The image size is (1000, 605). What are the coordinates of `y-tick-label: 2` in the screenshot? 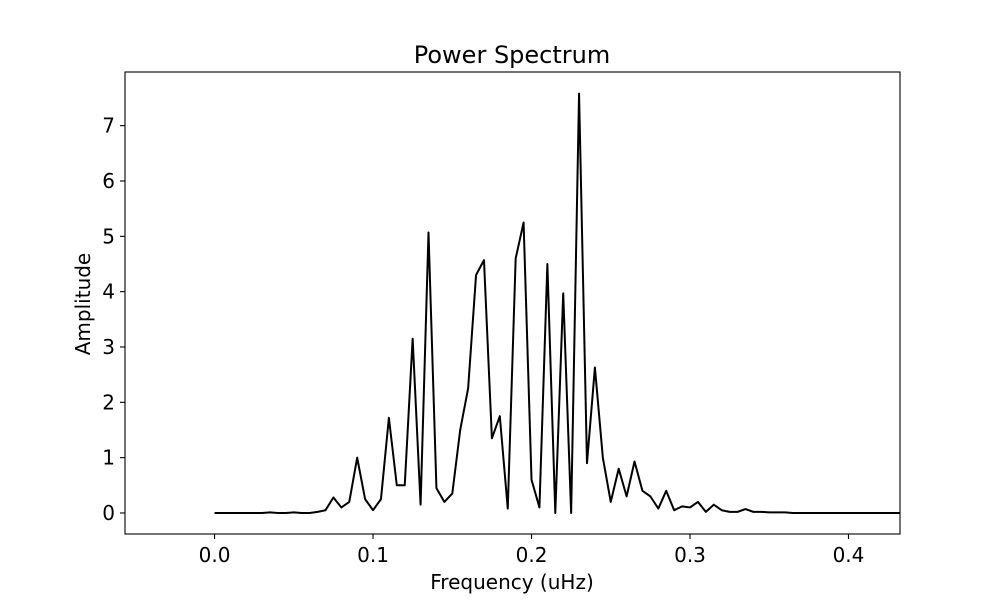 It's located at (108, 402).